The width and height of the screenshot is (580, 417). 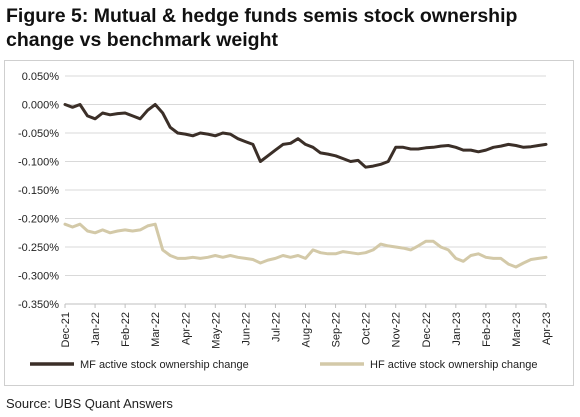 What do you see at coordinates (276, 327) in the screenshot?
I see `x-tick-label: Jul-22` at bounding box center [276, 327].